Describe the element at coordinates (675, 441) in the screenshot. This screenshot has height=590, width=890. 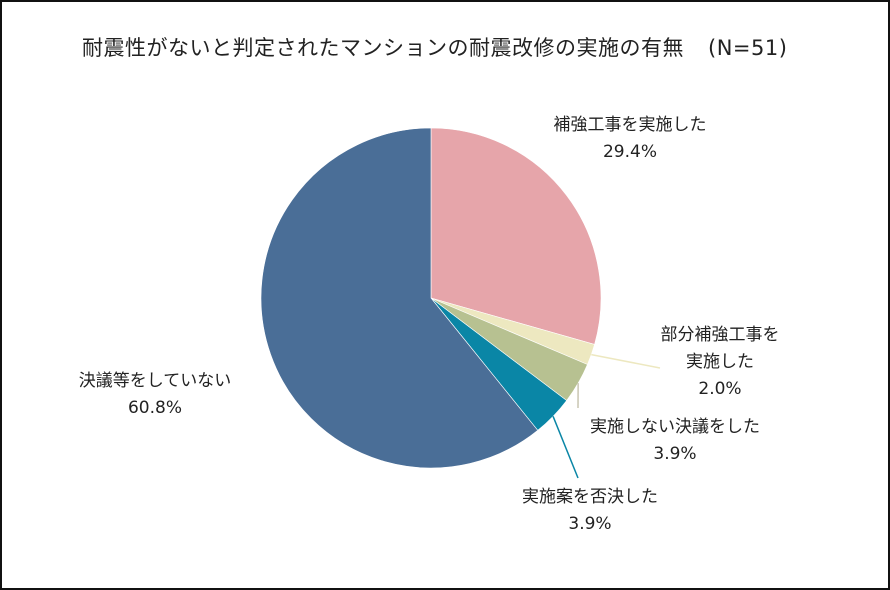
I see `label-resolved-not-to-implement: 実施しない決議をした 3.9%` at that location.